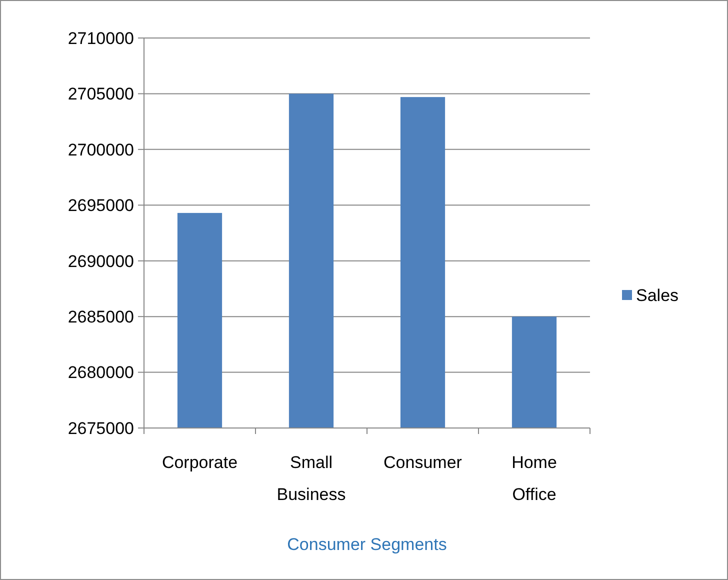  Describe the element at coordinates (367, 544) in the screenshot. I see `x-axis-title: Consumer Segments` at that location.